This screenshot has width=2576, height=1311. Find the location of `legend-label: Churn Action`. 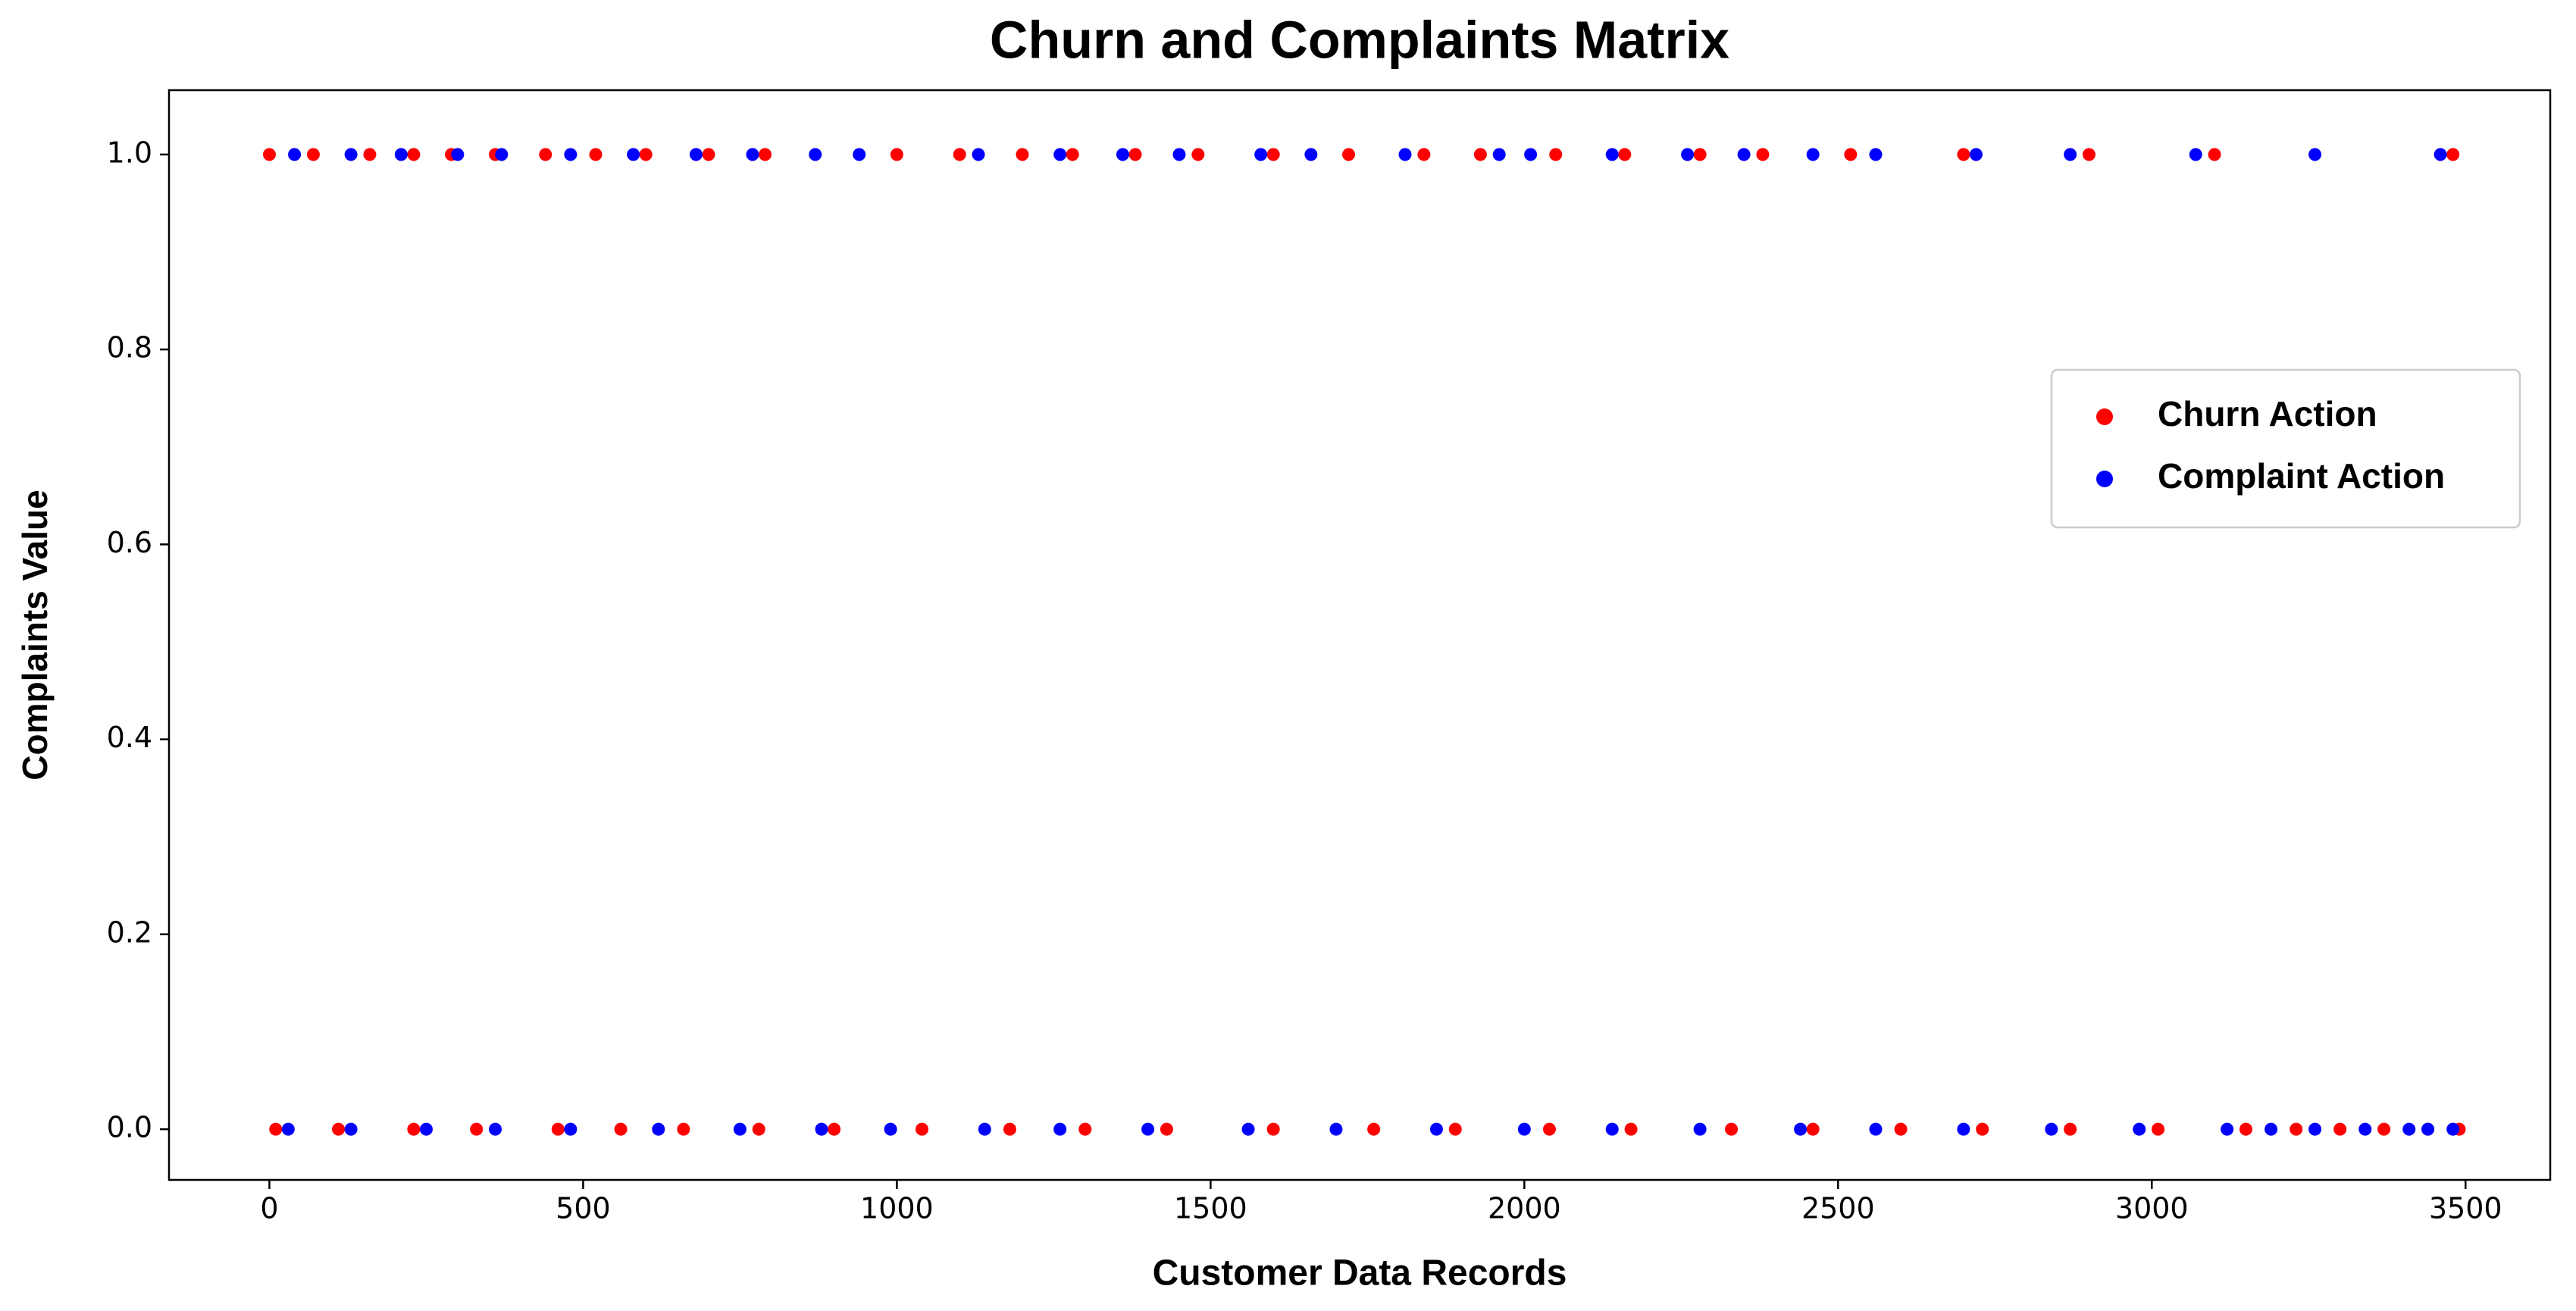

legend-label: Churn Action is located at coordinates (2268, 414).